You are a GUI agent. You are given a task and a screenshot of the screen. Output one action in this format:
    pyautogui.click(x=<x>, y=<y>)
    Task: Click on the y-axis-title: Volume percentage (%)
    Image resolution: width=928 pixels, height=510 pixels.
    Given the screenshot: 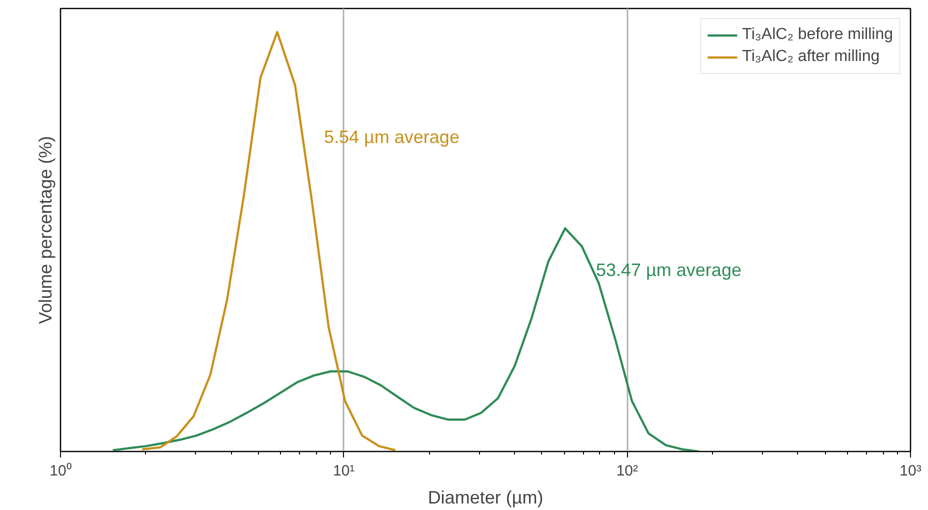 What is the action you would take?
    pyautogui.click(x=46, y=230)
    